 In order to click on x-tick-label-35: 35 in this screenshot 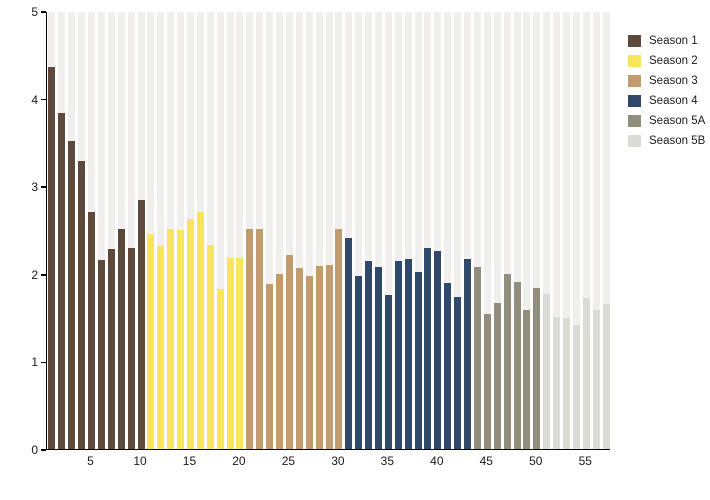, I will do `click(387, 461)`.